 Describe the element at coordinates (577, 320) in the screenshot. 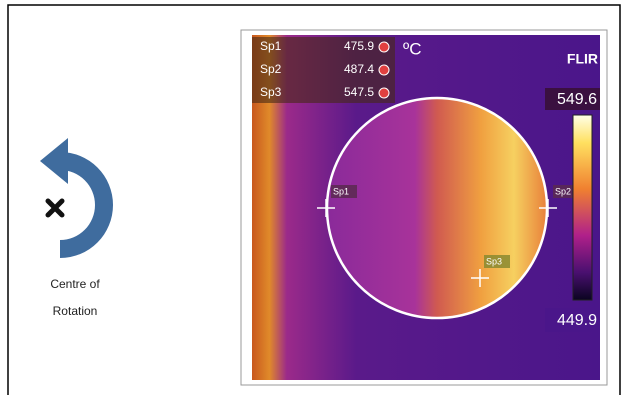

I see `scale-min: 449.9` at that location.